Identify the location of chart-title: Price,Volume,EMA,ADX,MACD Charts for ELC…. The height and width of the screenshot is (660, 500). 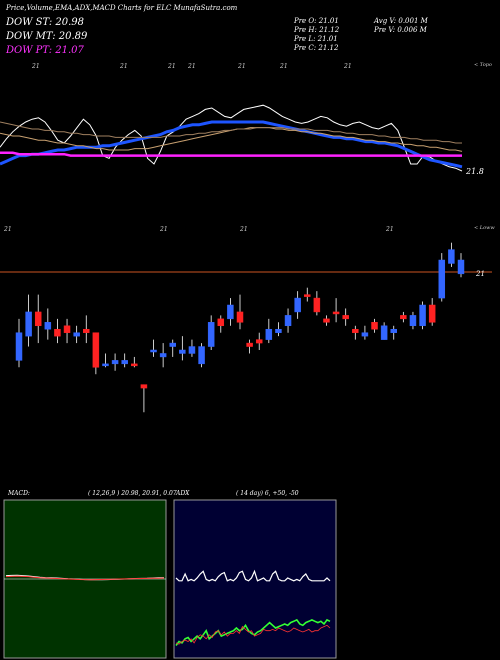
(121, 8).